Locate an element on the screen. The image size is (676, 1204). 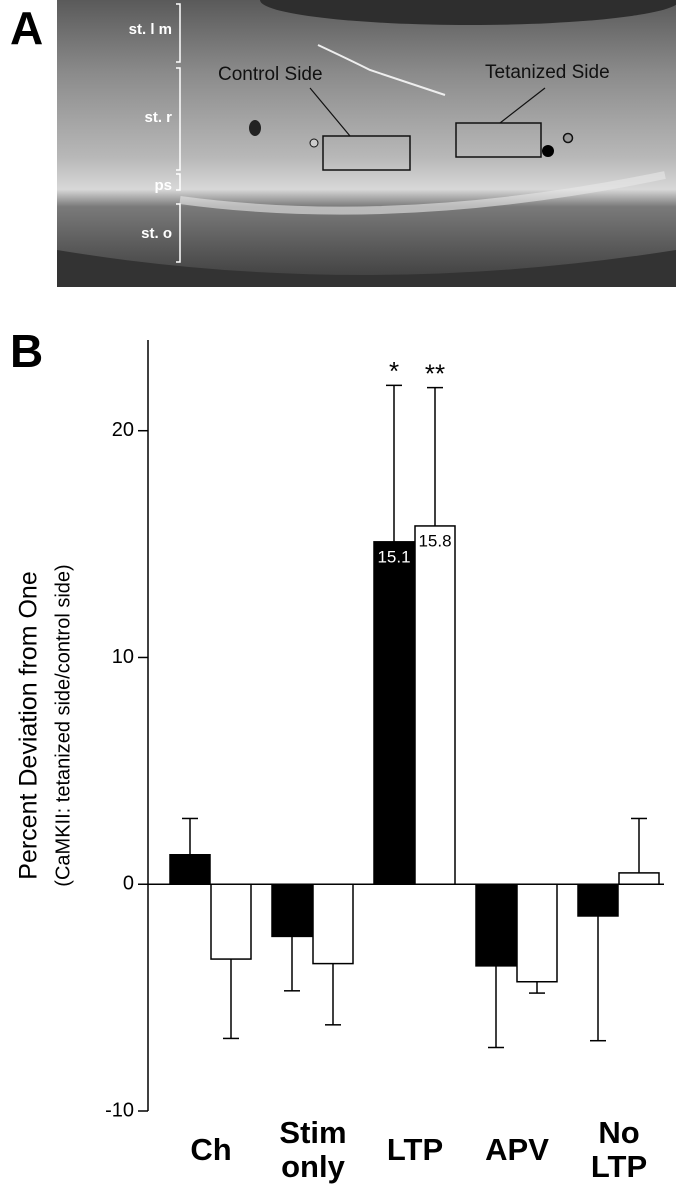
cell-layer is located at coordinates (422, 193).